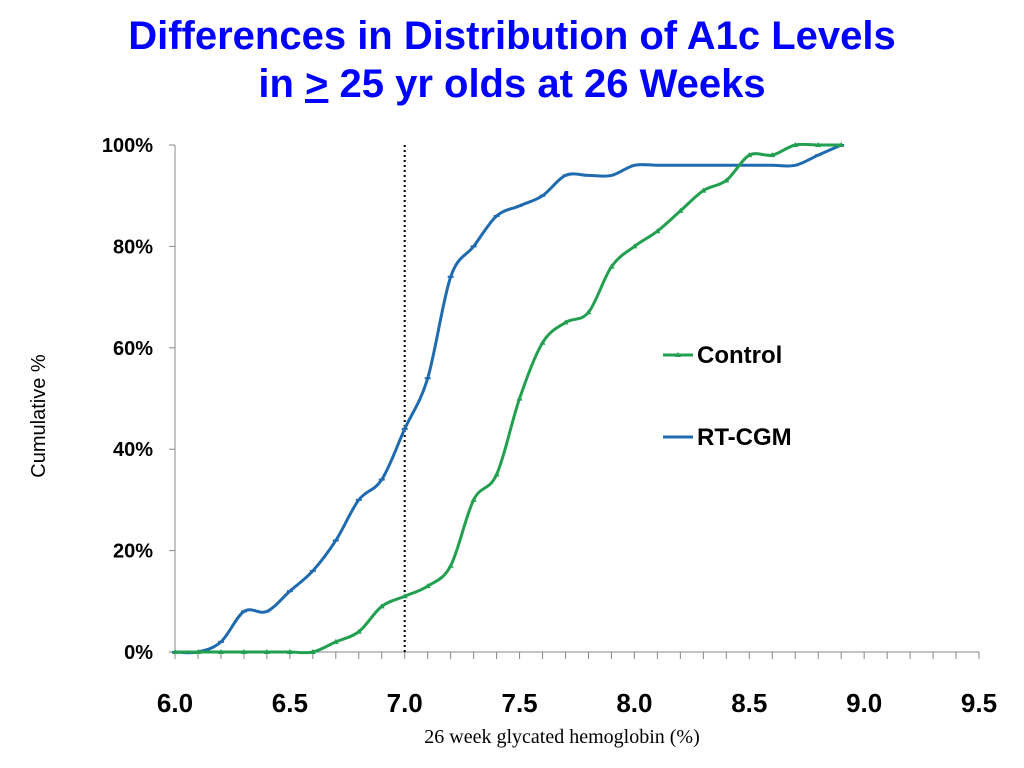 The width and height of the screenshot is (1024, 768). What do you see at coordinates (678, 354) in the screenshot?
I see `legend-marker-control` at bounding box center [678, 354].